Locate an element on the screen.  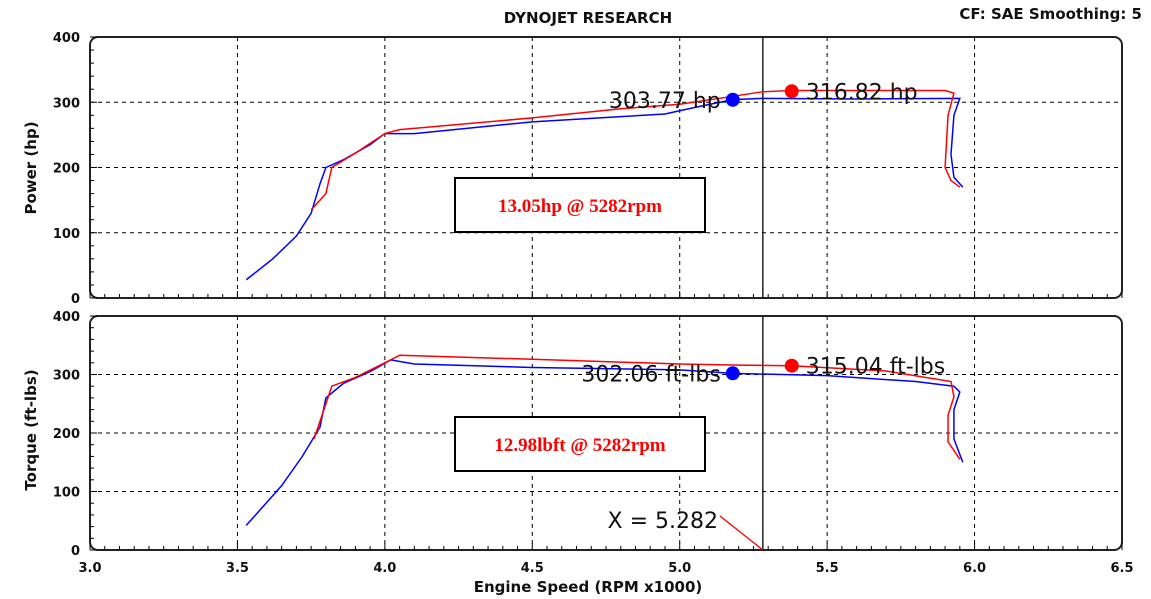
x-tick-label: 6.0 is located at coordinates (974, 568).